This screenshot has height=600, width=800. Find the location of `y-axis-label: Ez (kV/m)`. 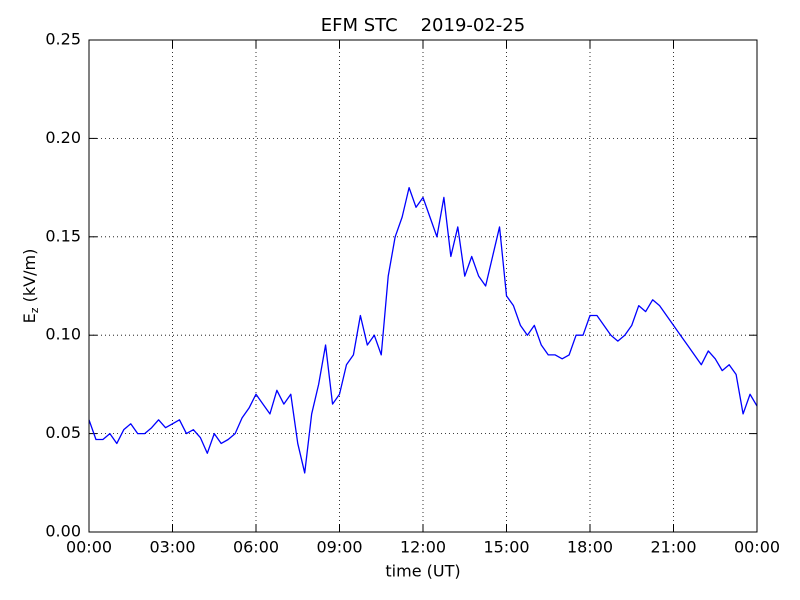

y-axis-label: Ez (kV/m) is located at coordinates (31, 286).